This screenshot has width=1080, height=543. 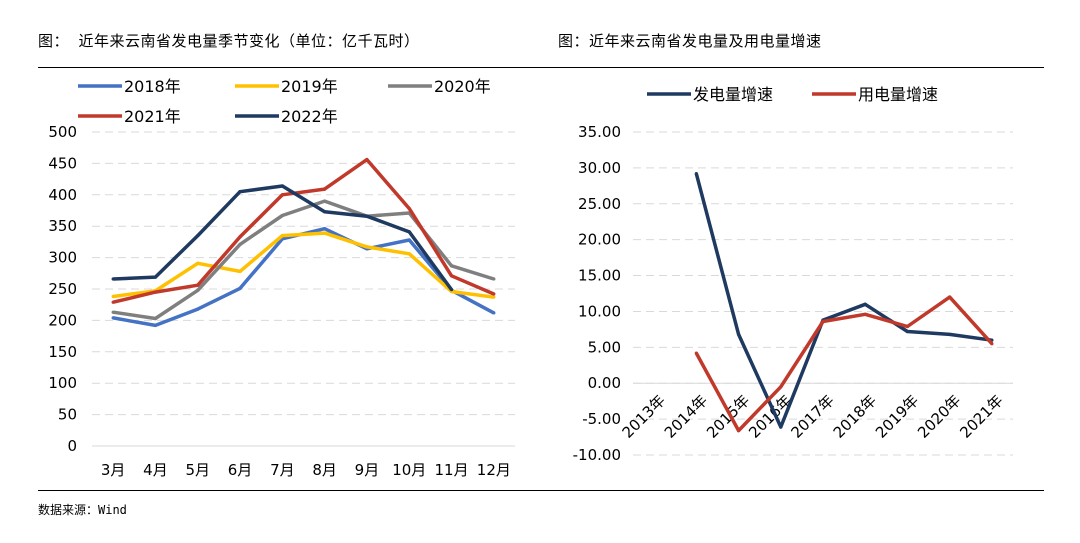 What do you see at coordinates (812, 416) in the screenshot?
I see `x-tick-label: 2017年` at bounding box center [812, 416].